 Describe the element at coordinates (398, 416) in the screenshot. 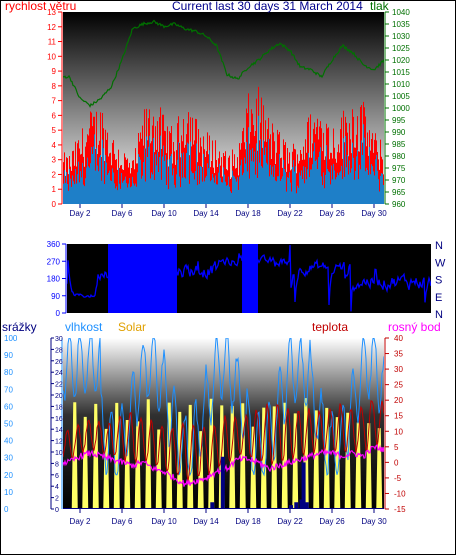

I see `temperature-tick-label: 15` at that location.